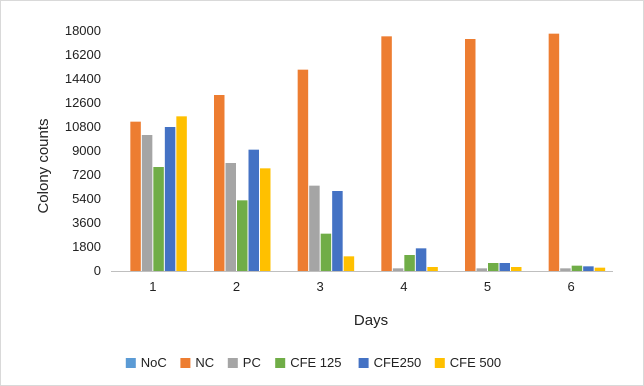 The width and height of the screenshot is (644, 386). I want to click on legend-swatch-noc, so click(130, 363).